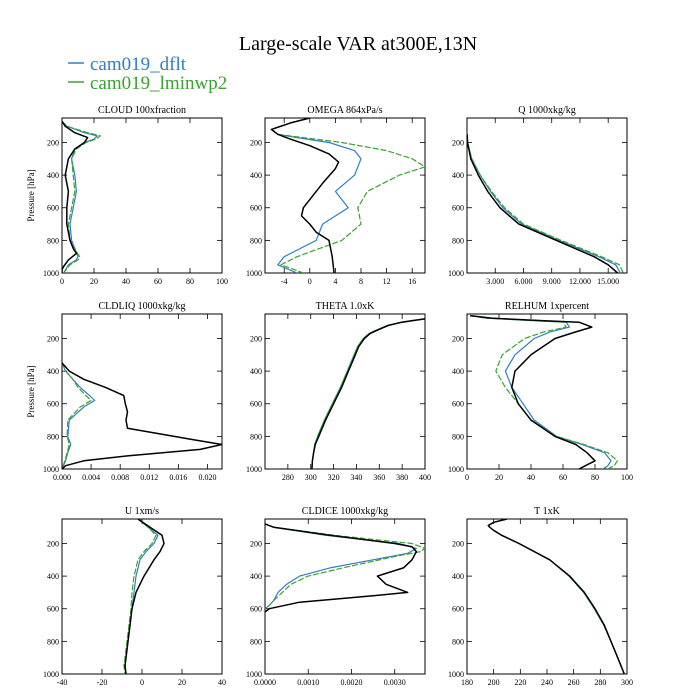 The width and height of the screenshot is (700, 700). What do you see at coordinates (190, 281) in the screenshot?
I see `x-tick-label: 80` at bounding box center [190, 281].